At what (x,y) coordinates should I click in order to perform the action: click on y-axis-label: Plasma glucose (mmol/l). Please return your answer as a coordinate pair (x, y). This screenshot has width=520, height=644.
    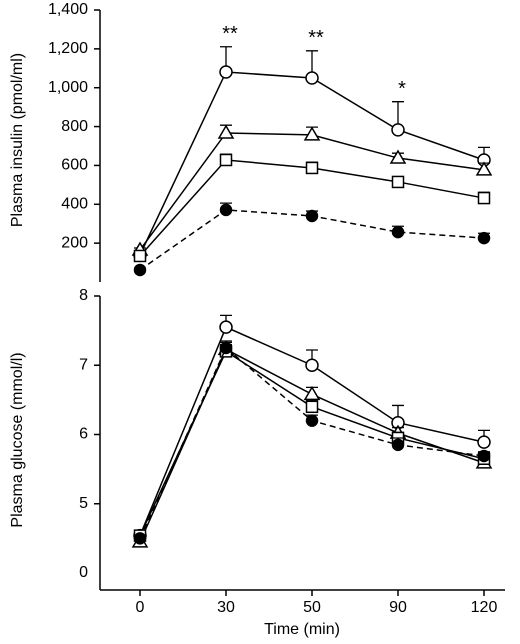
    Looking at the image, I should click on (17, 439).